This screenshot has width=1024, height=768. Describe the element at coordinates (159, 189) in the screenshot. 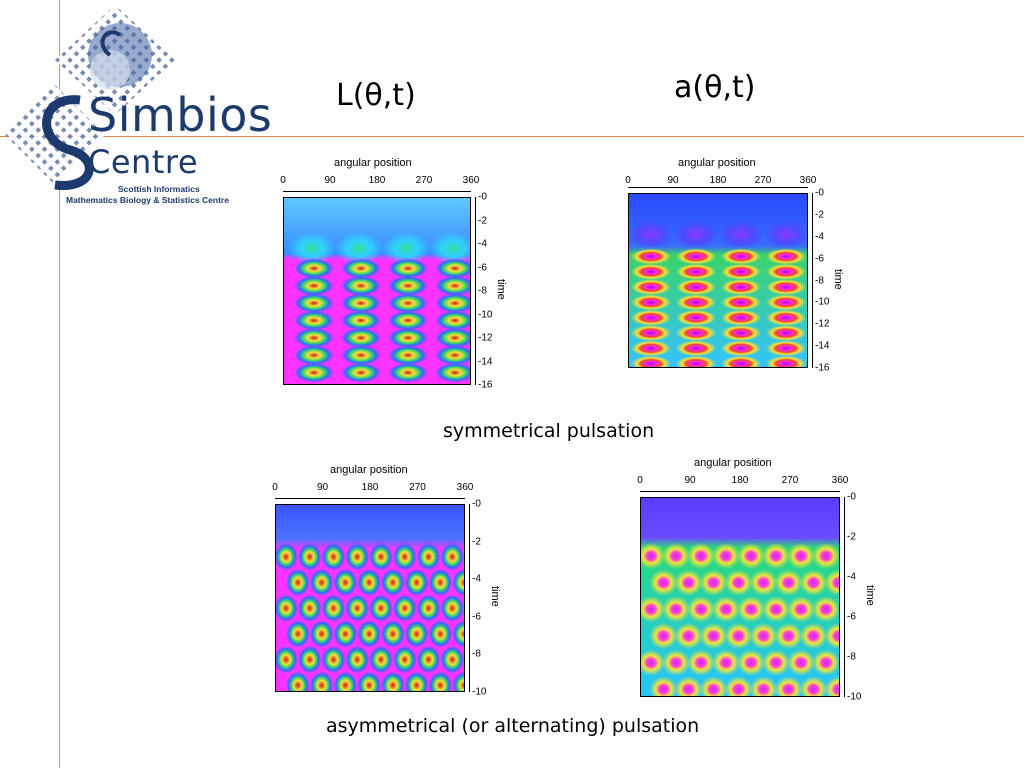

I see `logo-subtitle-1: Scottish Informatics` at that location.